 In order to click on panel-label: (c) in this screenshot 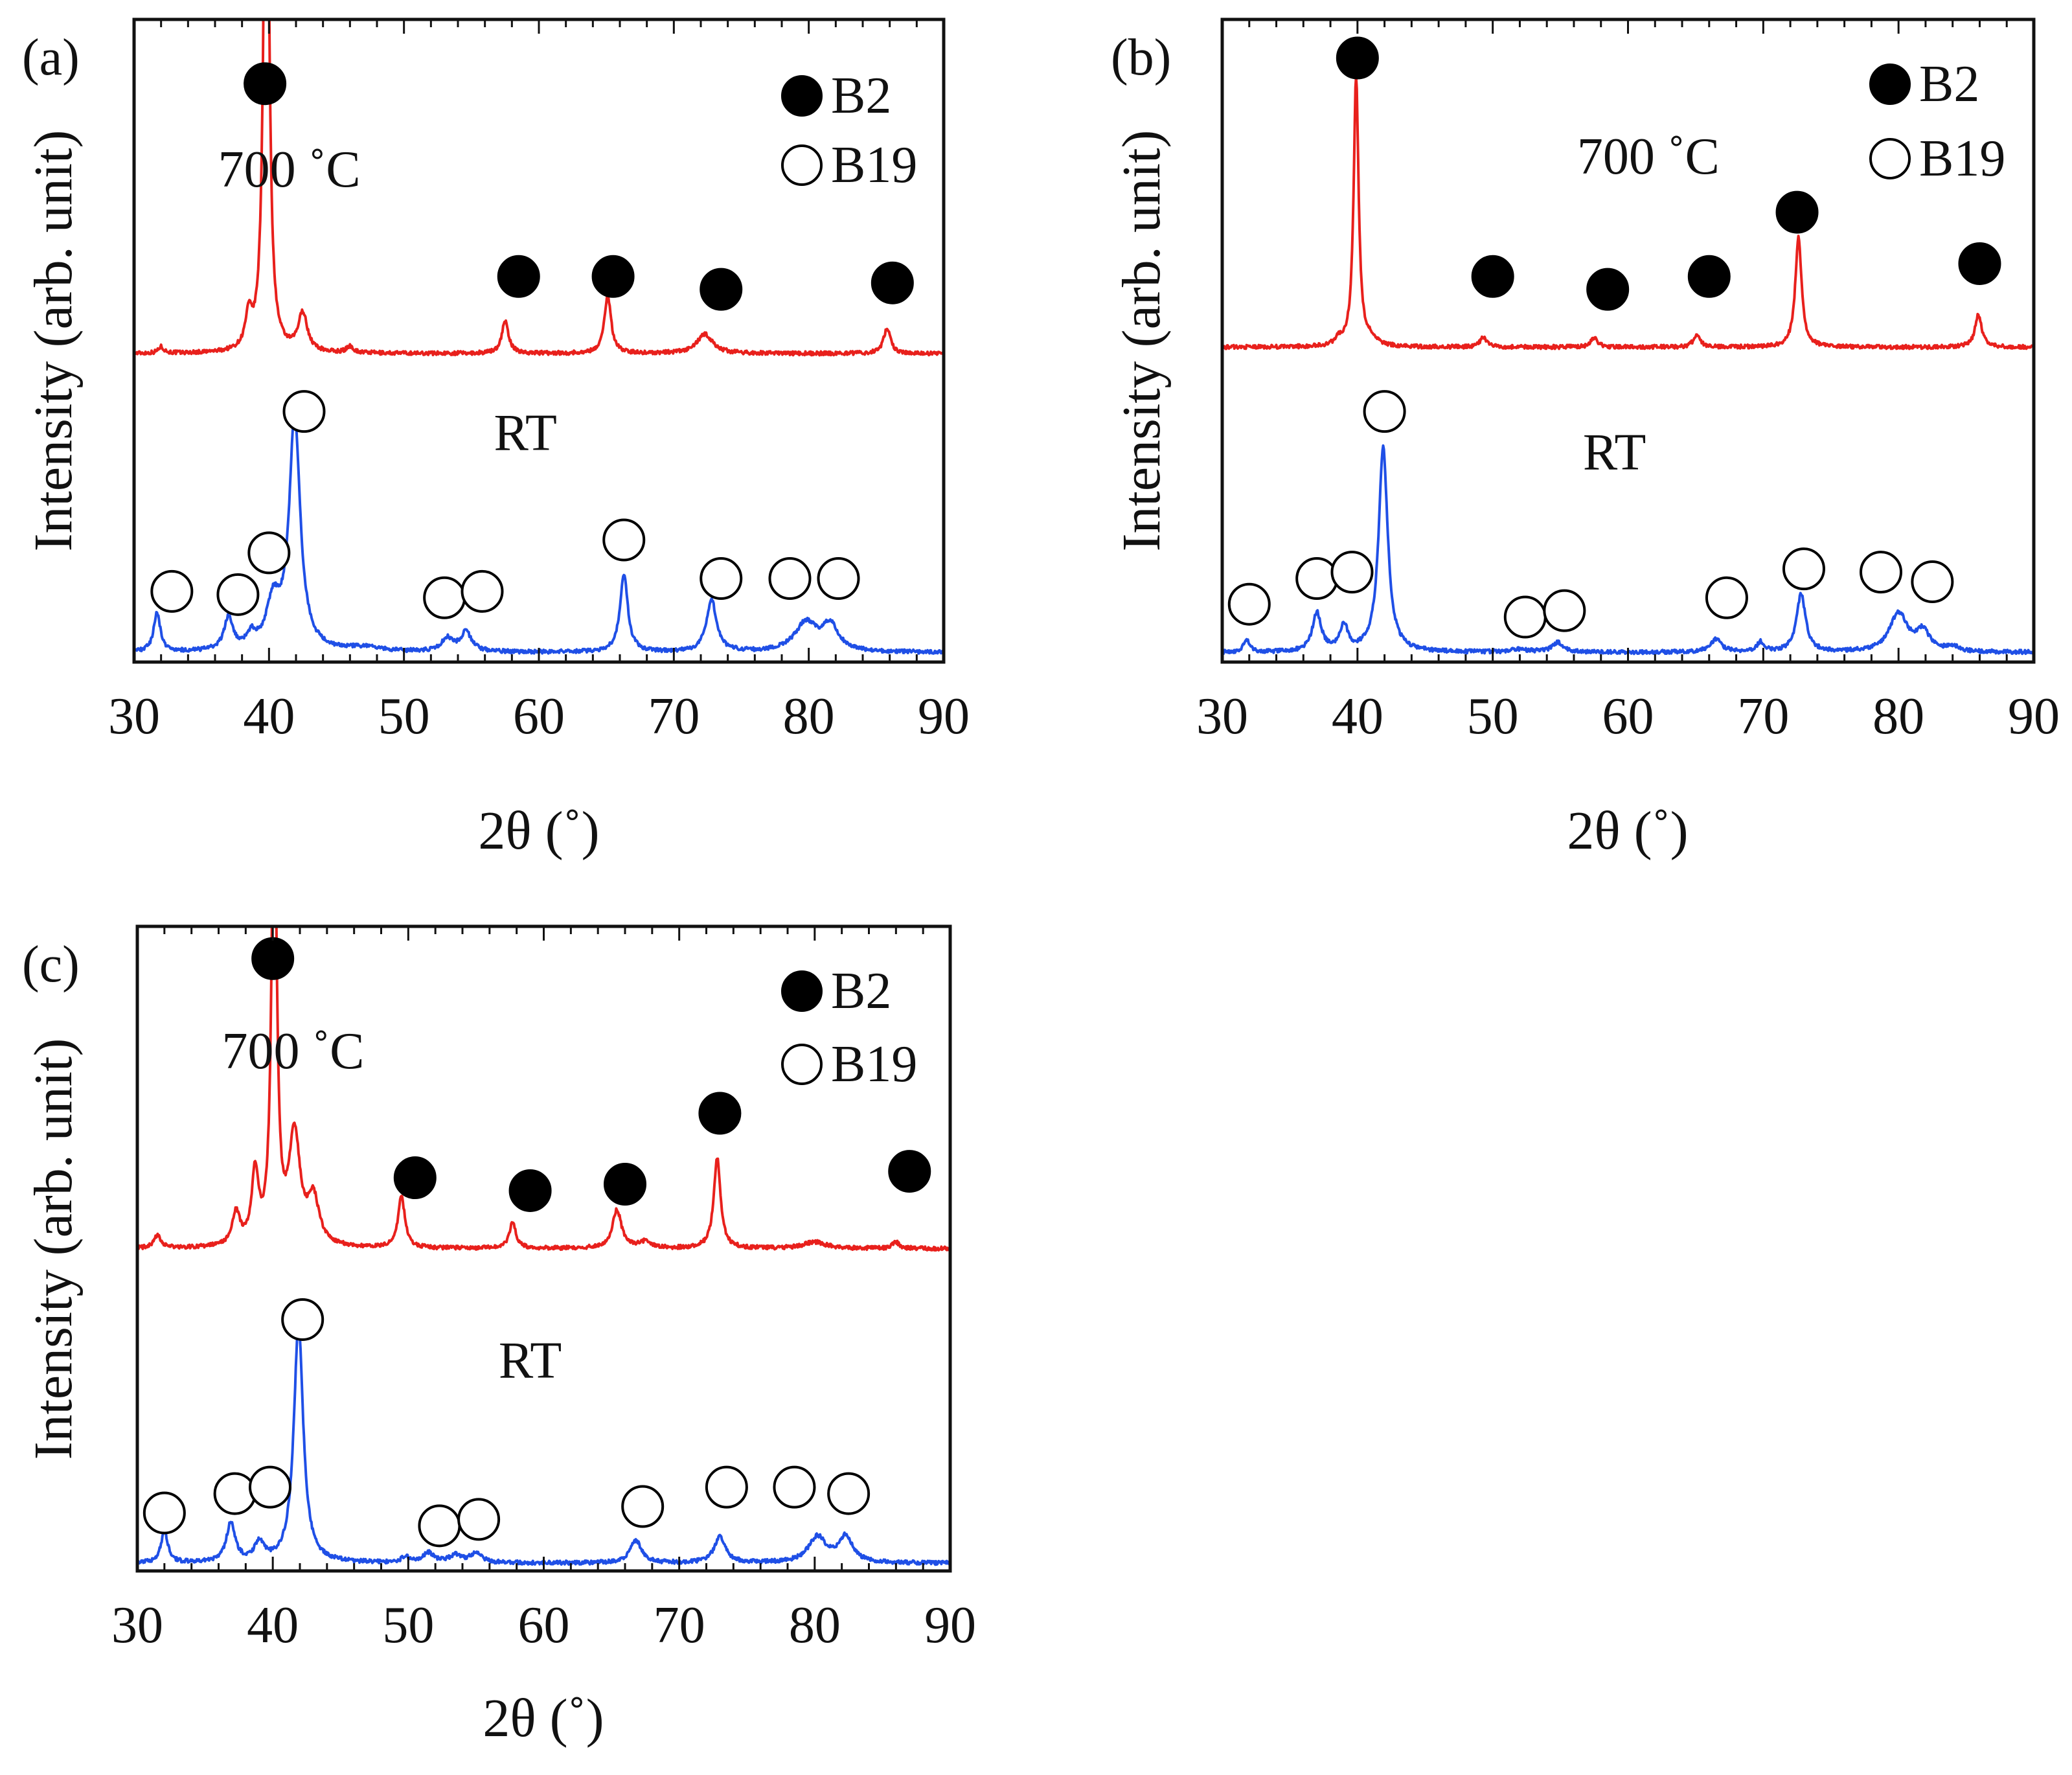, I will do `click(51, 964)`.